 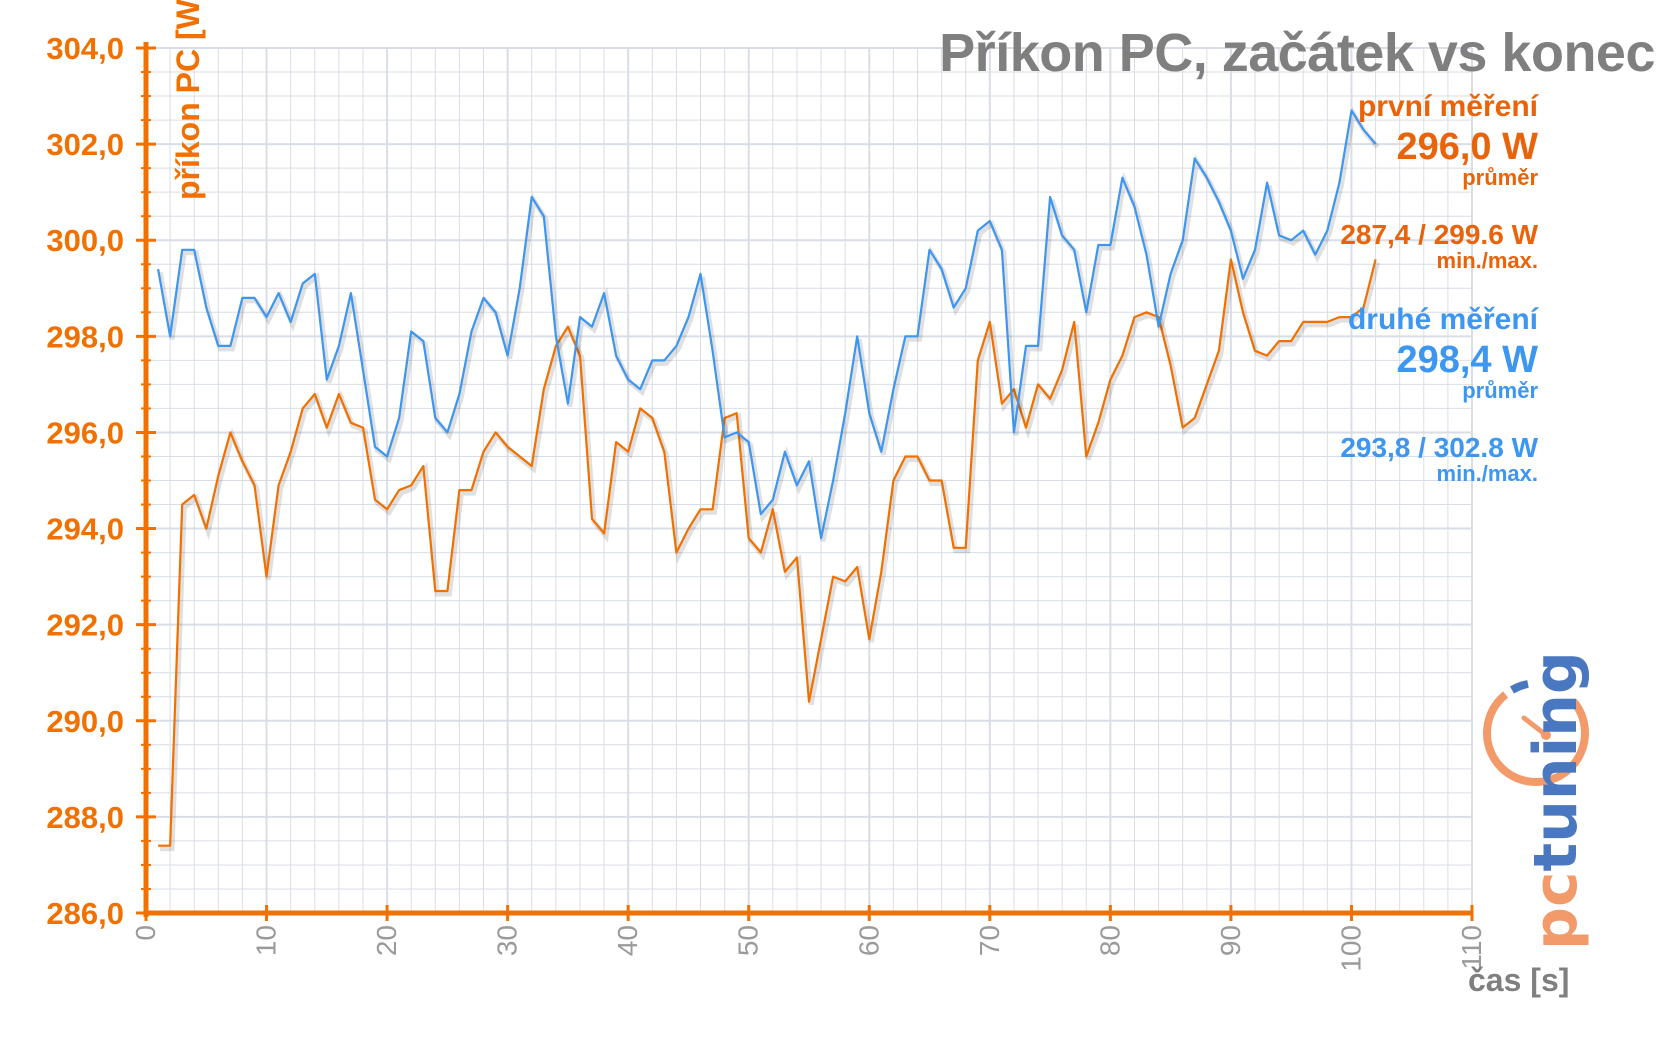 I want to click on x-axis-label: čas [s], so click(x=1519, y=980).